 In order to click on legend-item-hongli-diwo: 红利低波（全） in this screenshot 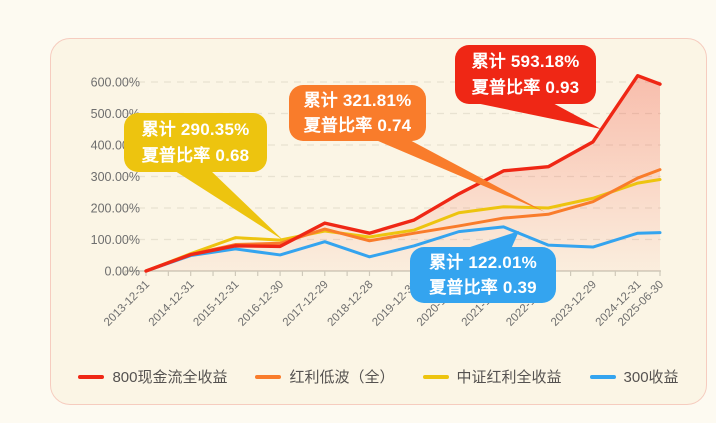, I will do `click(325, 376)`.